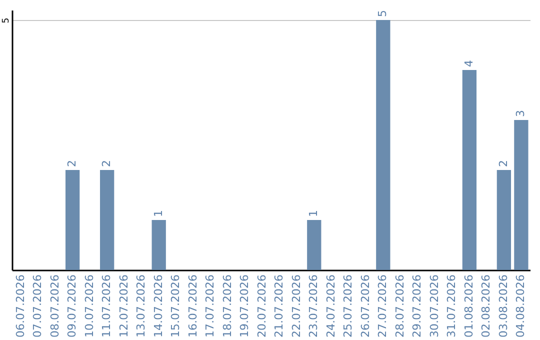  What do you see at coordinates (279, 306) in the screenshot?
I see `x-tick-label: 21.07.2026` at bounding box center [279, 306].